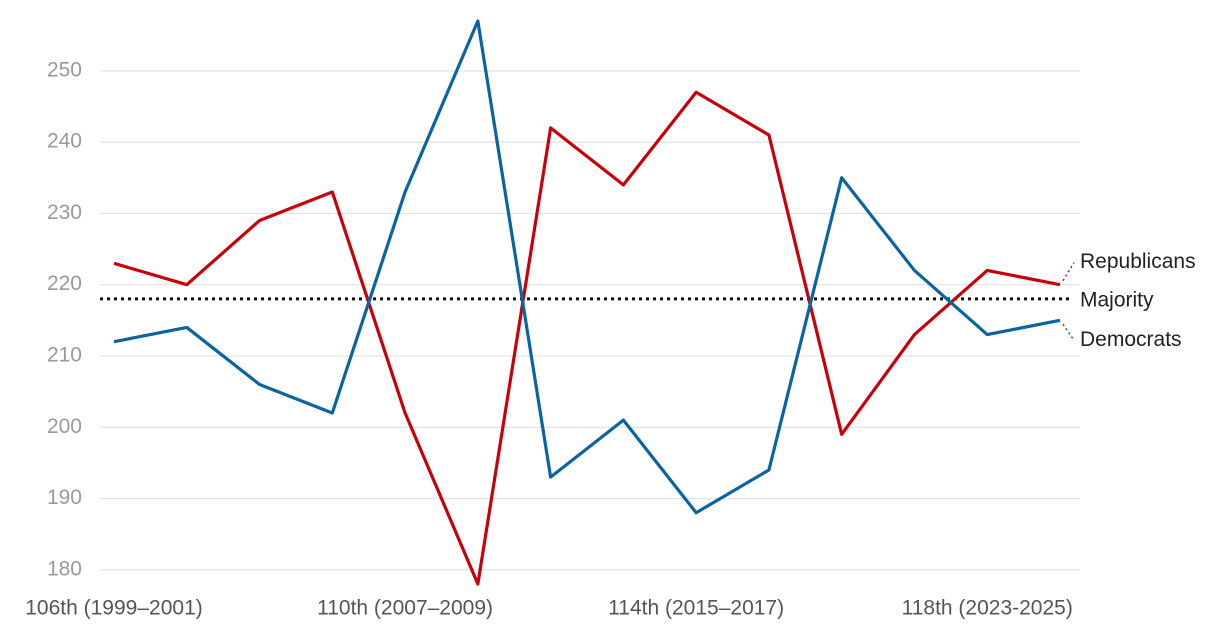 This screenshot has height=634, width=1220. Describe the element at coordinates (114, 608) in the screenshot. I see `x-tick-label: 106th (1999–2001)` at that location.